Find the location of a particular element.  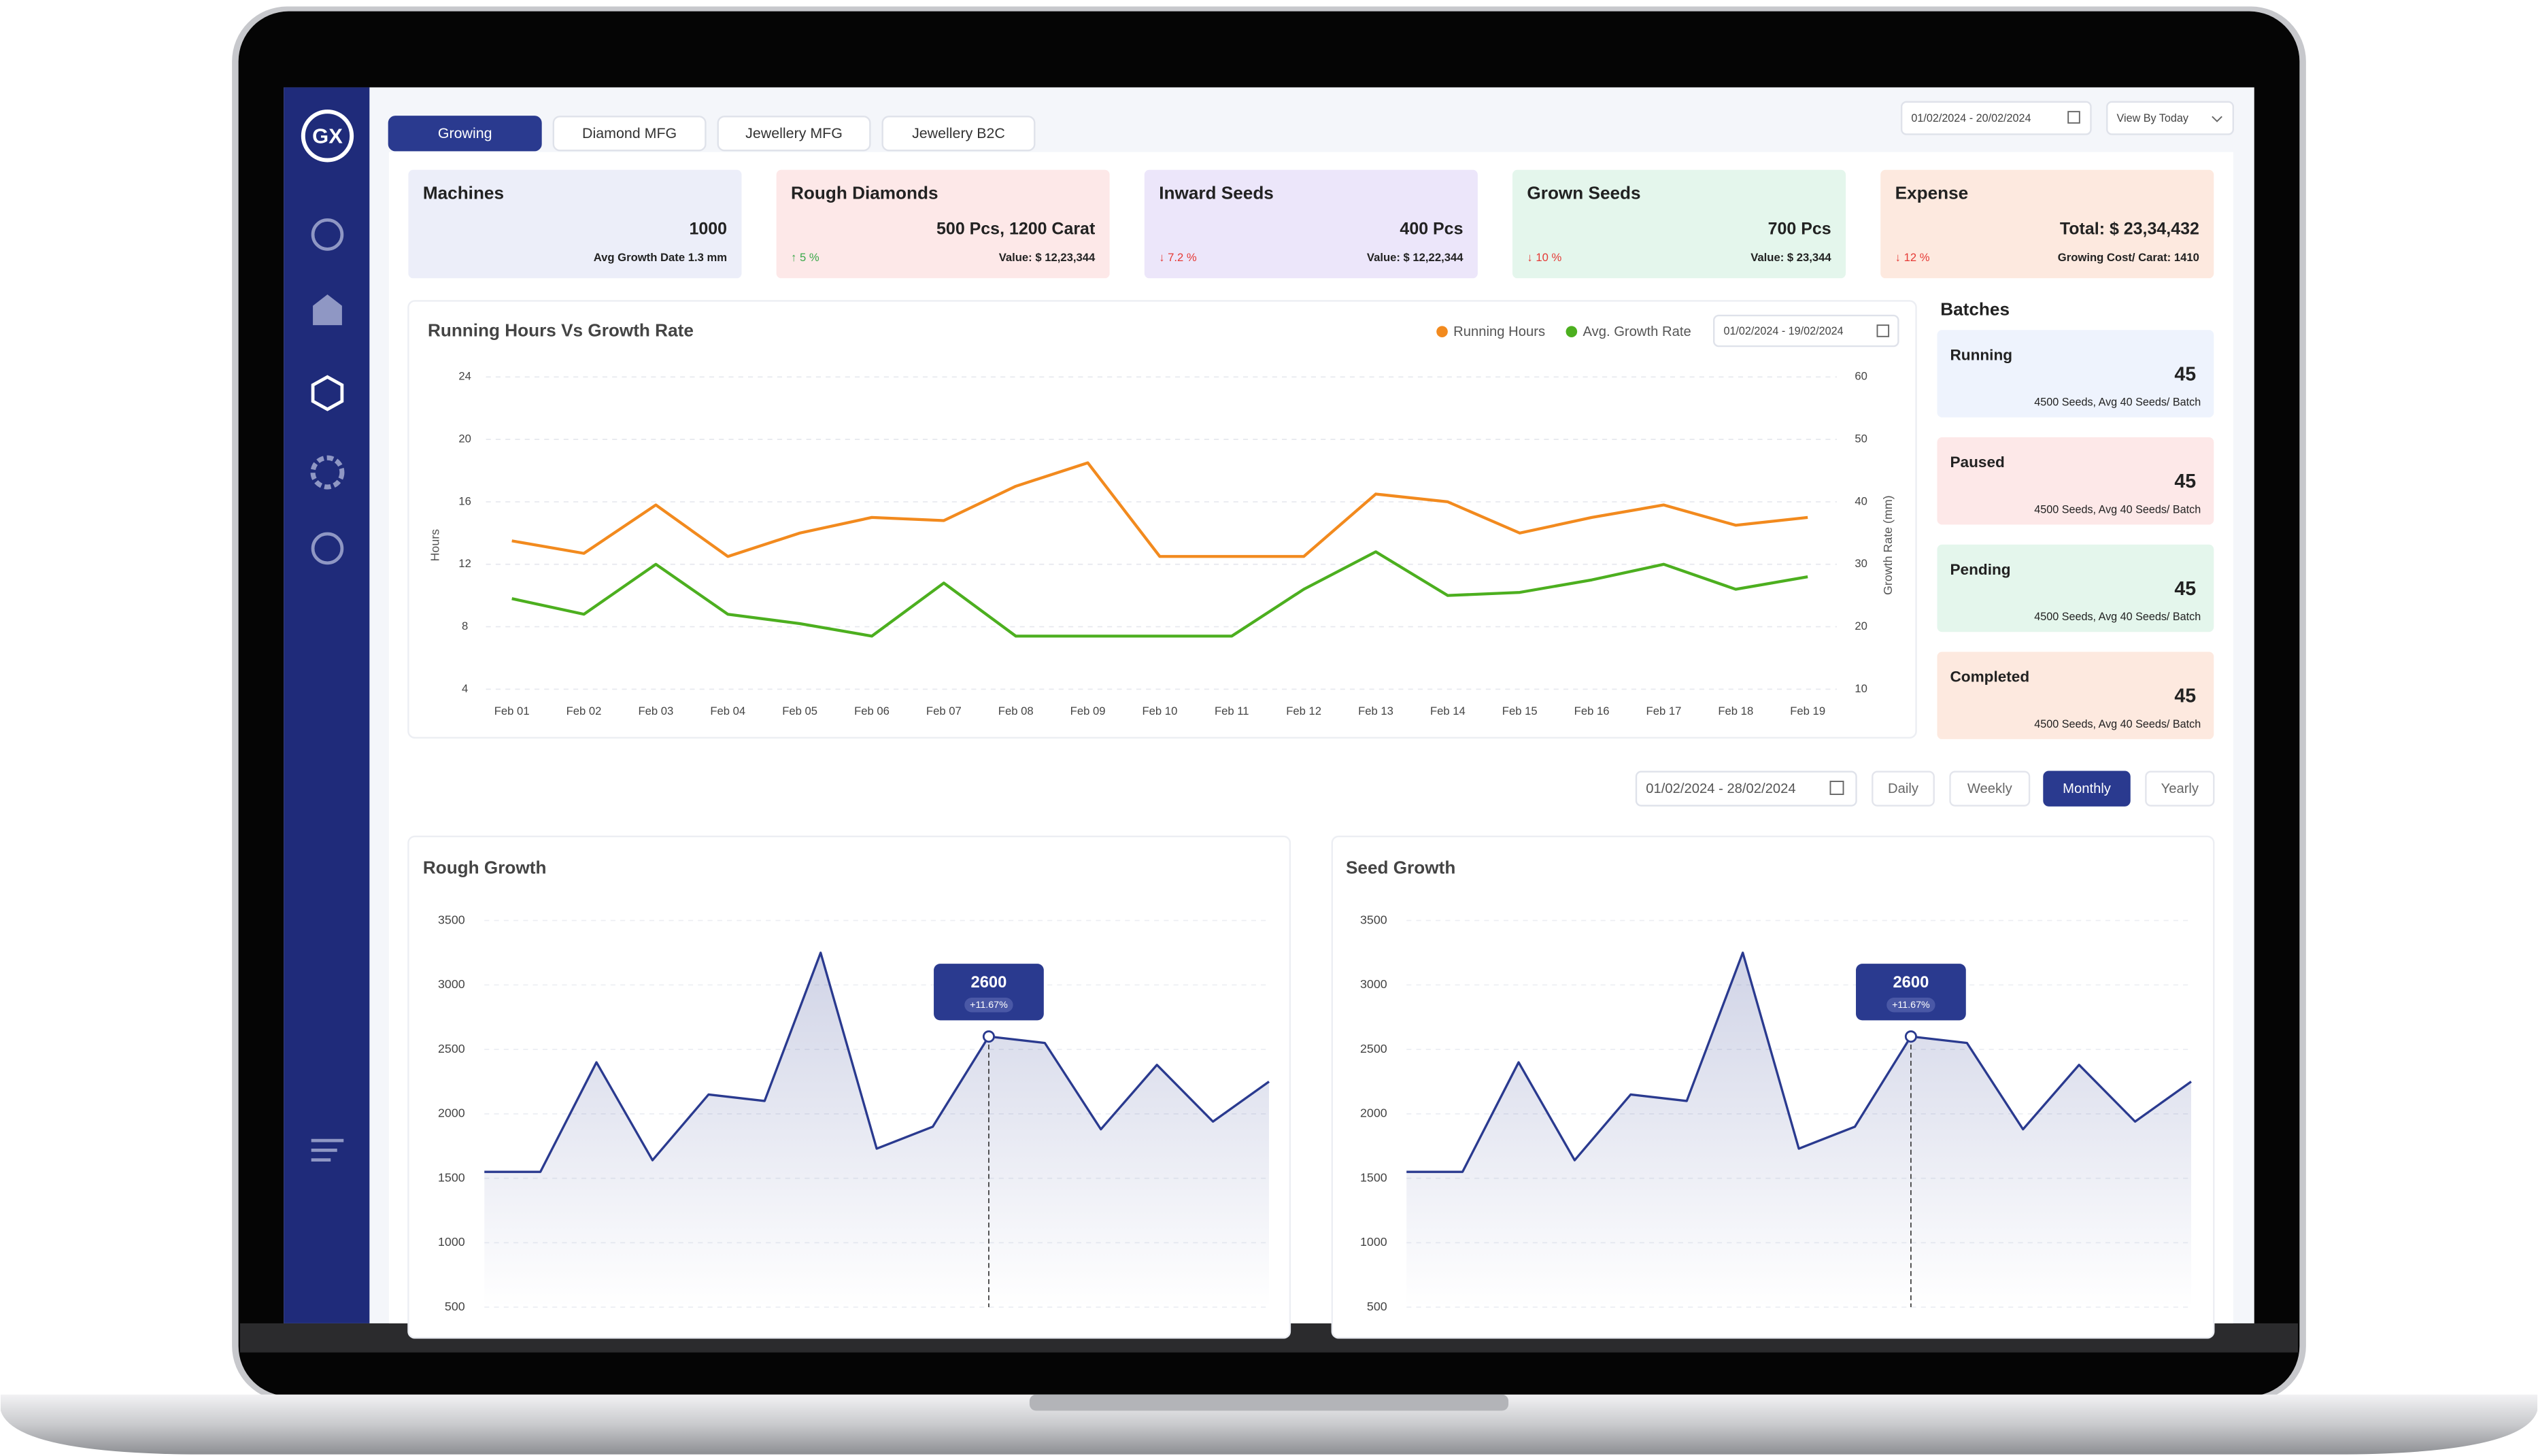

view-select is located at coordinates (2170, 118).